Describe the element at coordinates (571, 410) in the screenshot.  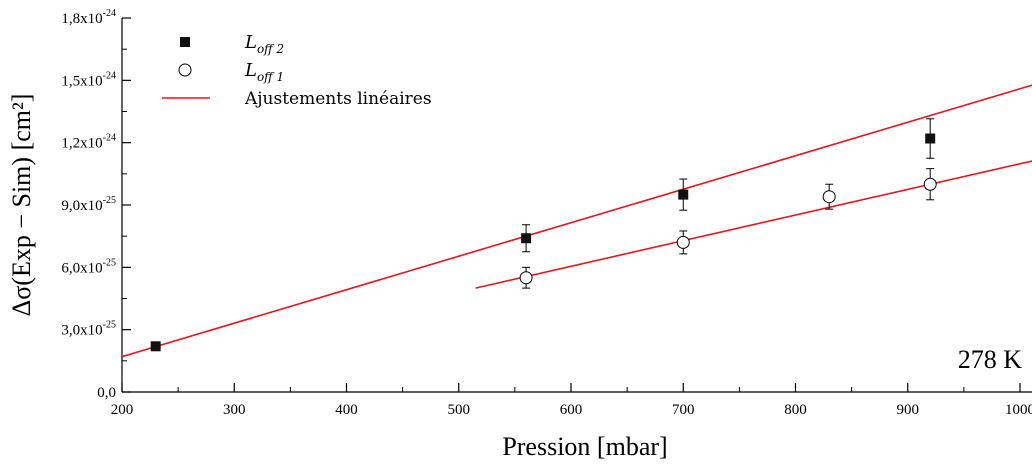
I see `x-tick-label: 600` at that location.